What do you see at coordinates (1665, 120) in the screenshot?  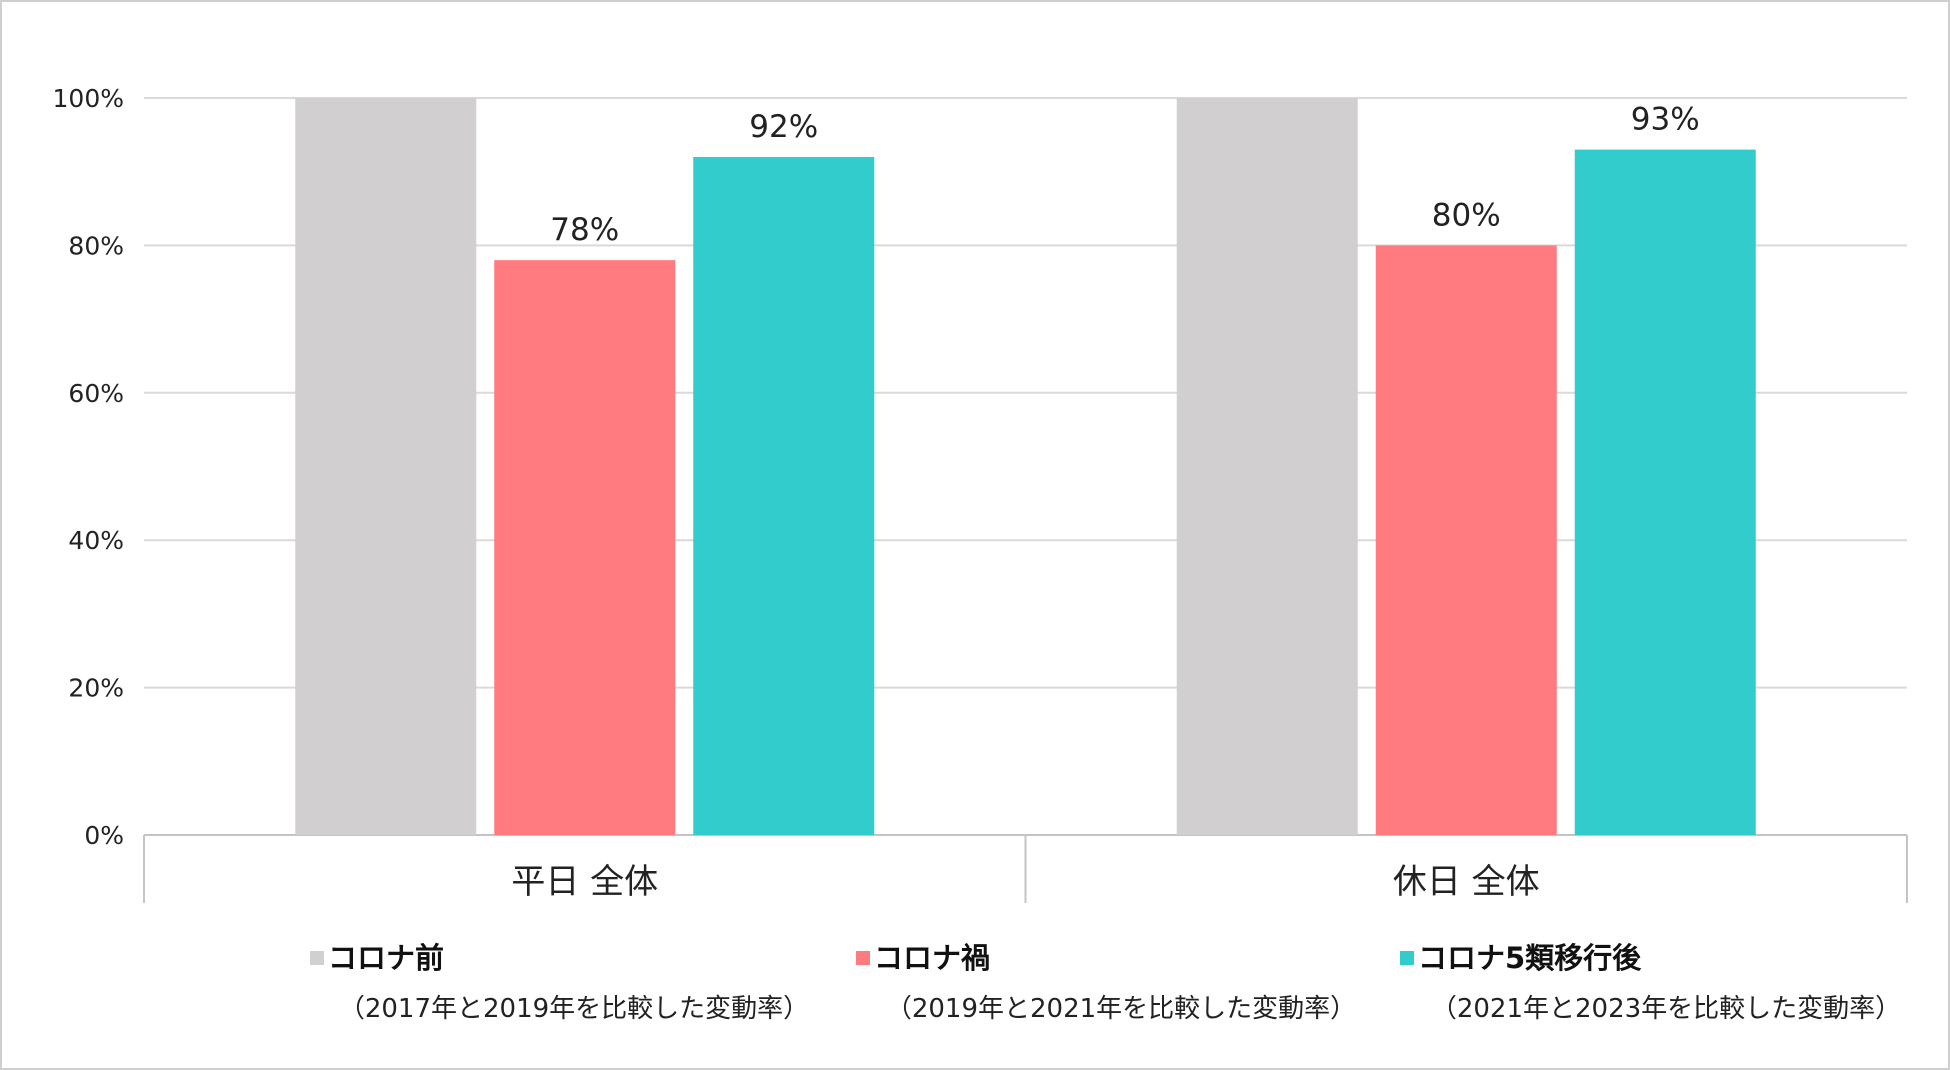 I see `data-label: 93%` at bounding box center [1665, 120].